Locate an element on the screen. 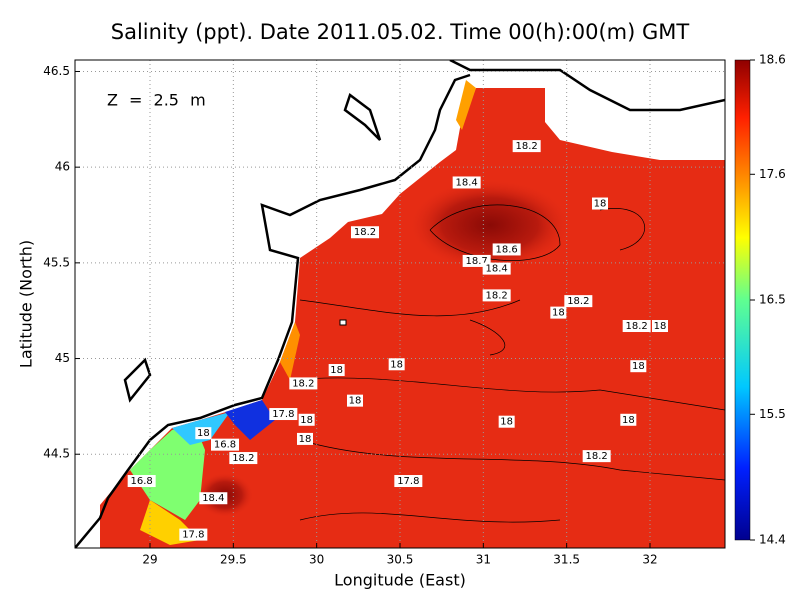 This screenshot has height=600, width=800. colorbar-tick-label: 17.6 is located at coordinates (772, 174).